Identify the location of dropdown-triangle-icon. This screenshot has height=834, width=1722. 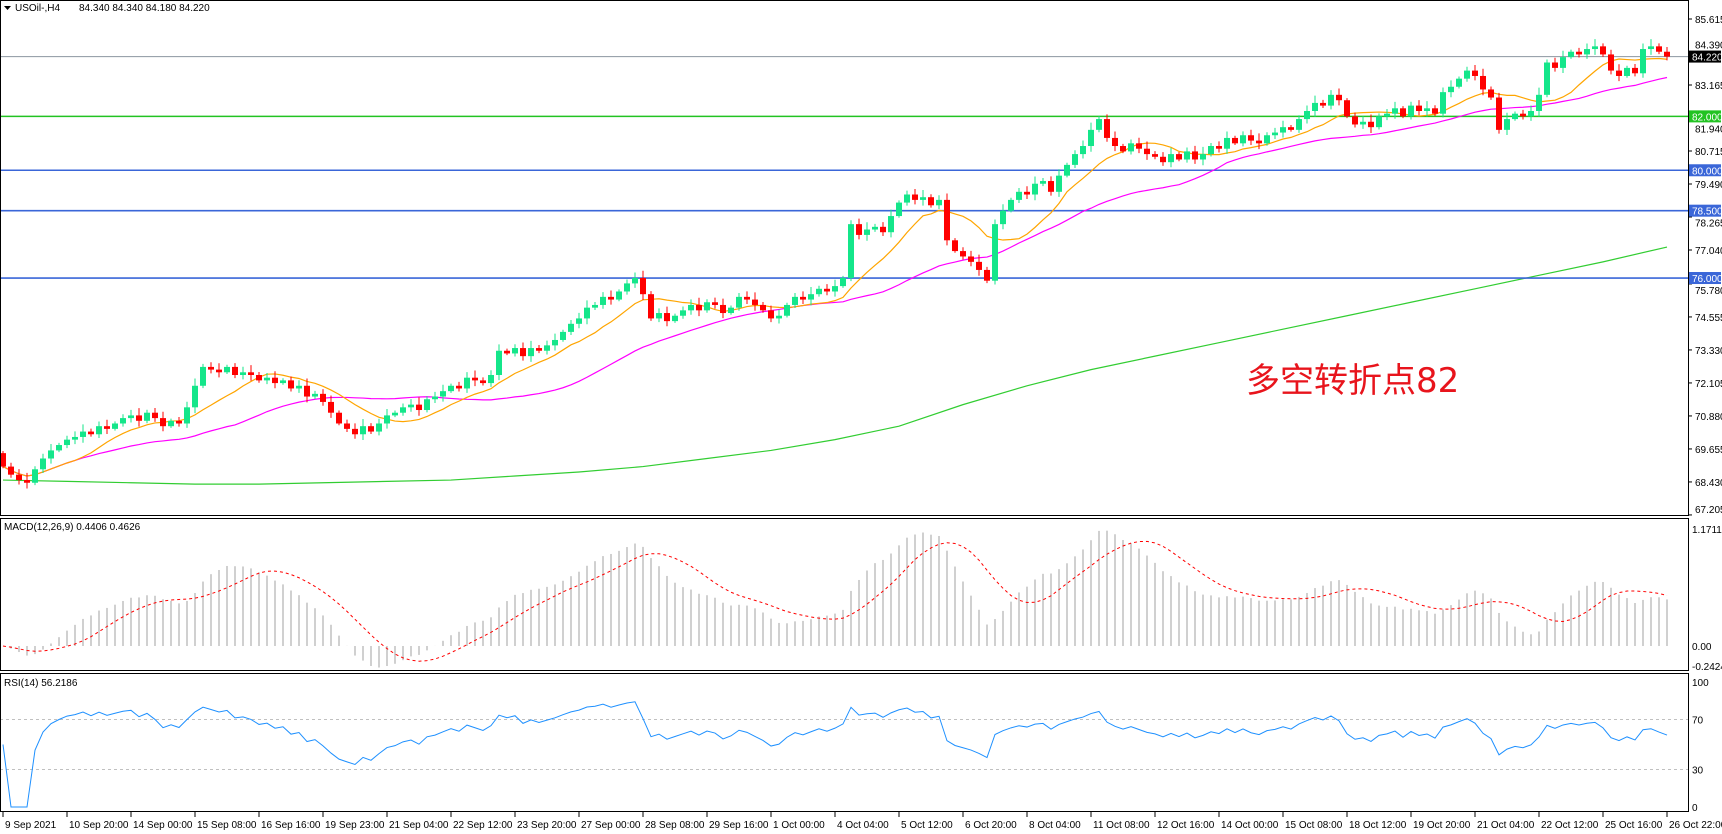
(7, 8).